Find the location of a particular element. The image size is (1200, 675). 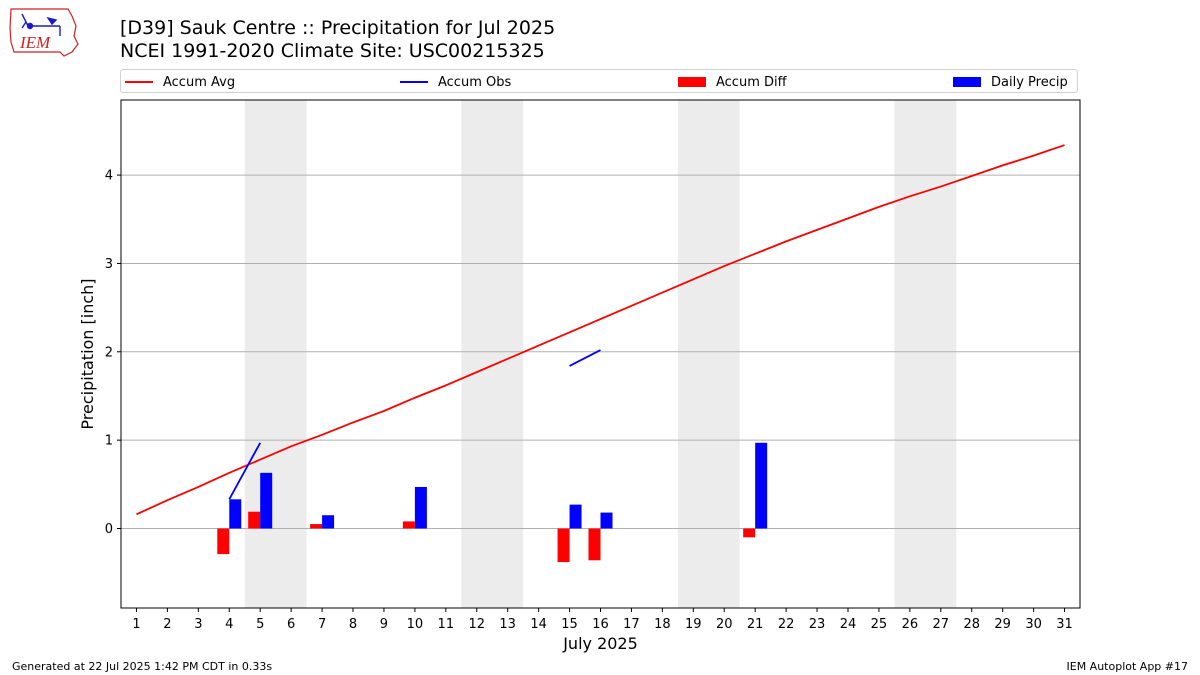

chart-subtitle: NCEI 1991-2020 Climate Site: USC00215325 is located at coordinates (332, 51).